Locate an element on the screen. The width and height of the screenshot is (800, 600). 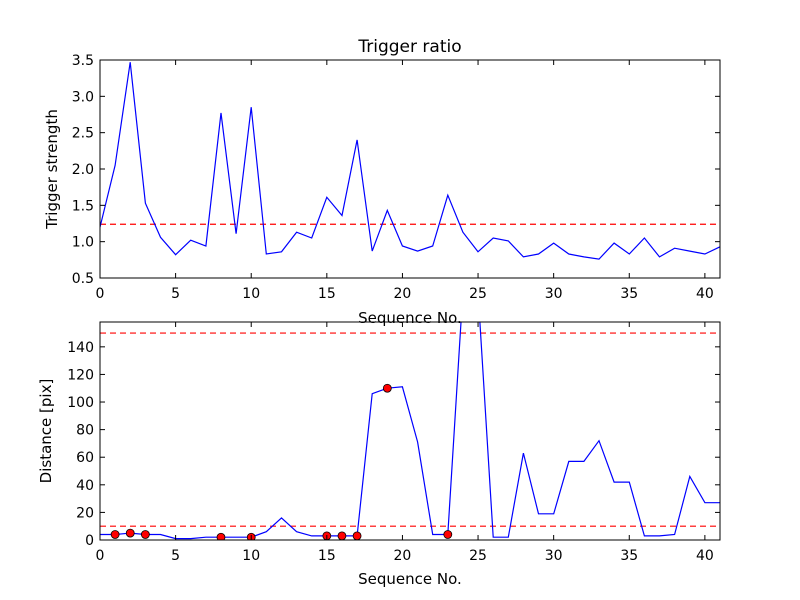
y-tick-label: 140 is located at coordinates (80, 348).